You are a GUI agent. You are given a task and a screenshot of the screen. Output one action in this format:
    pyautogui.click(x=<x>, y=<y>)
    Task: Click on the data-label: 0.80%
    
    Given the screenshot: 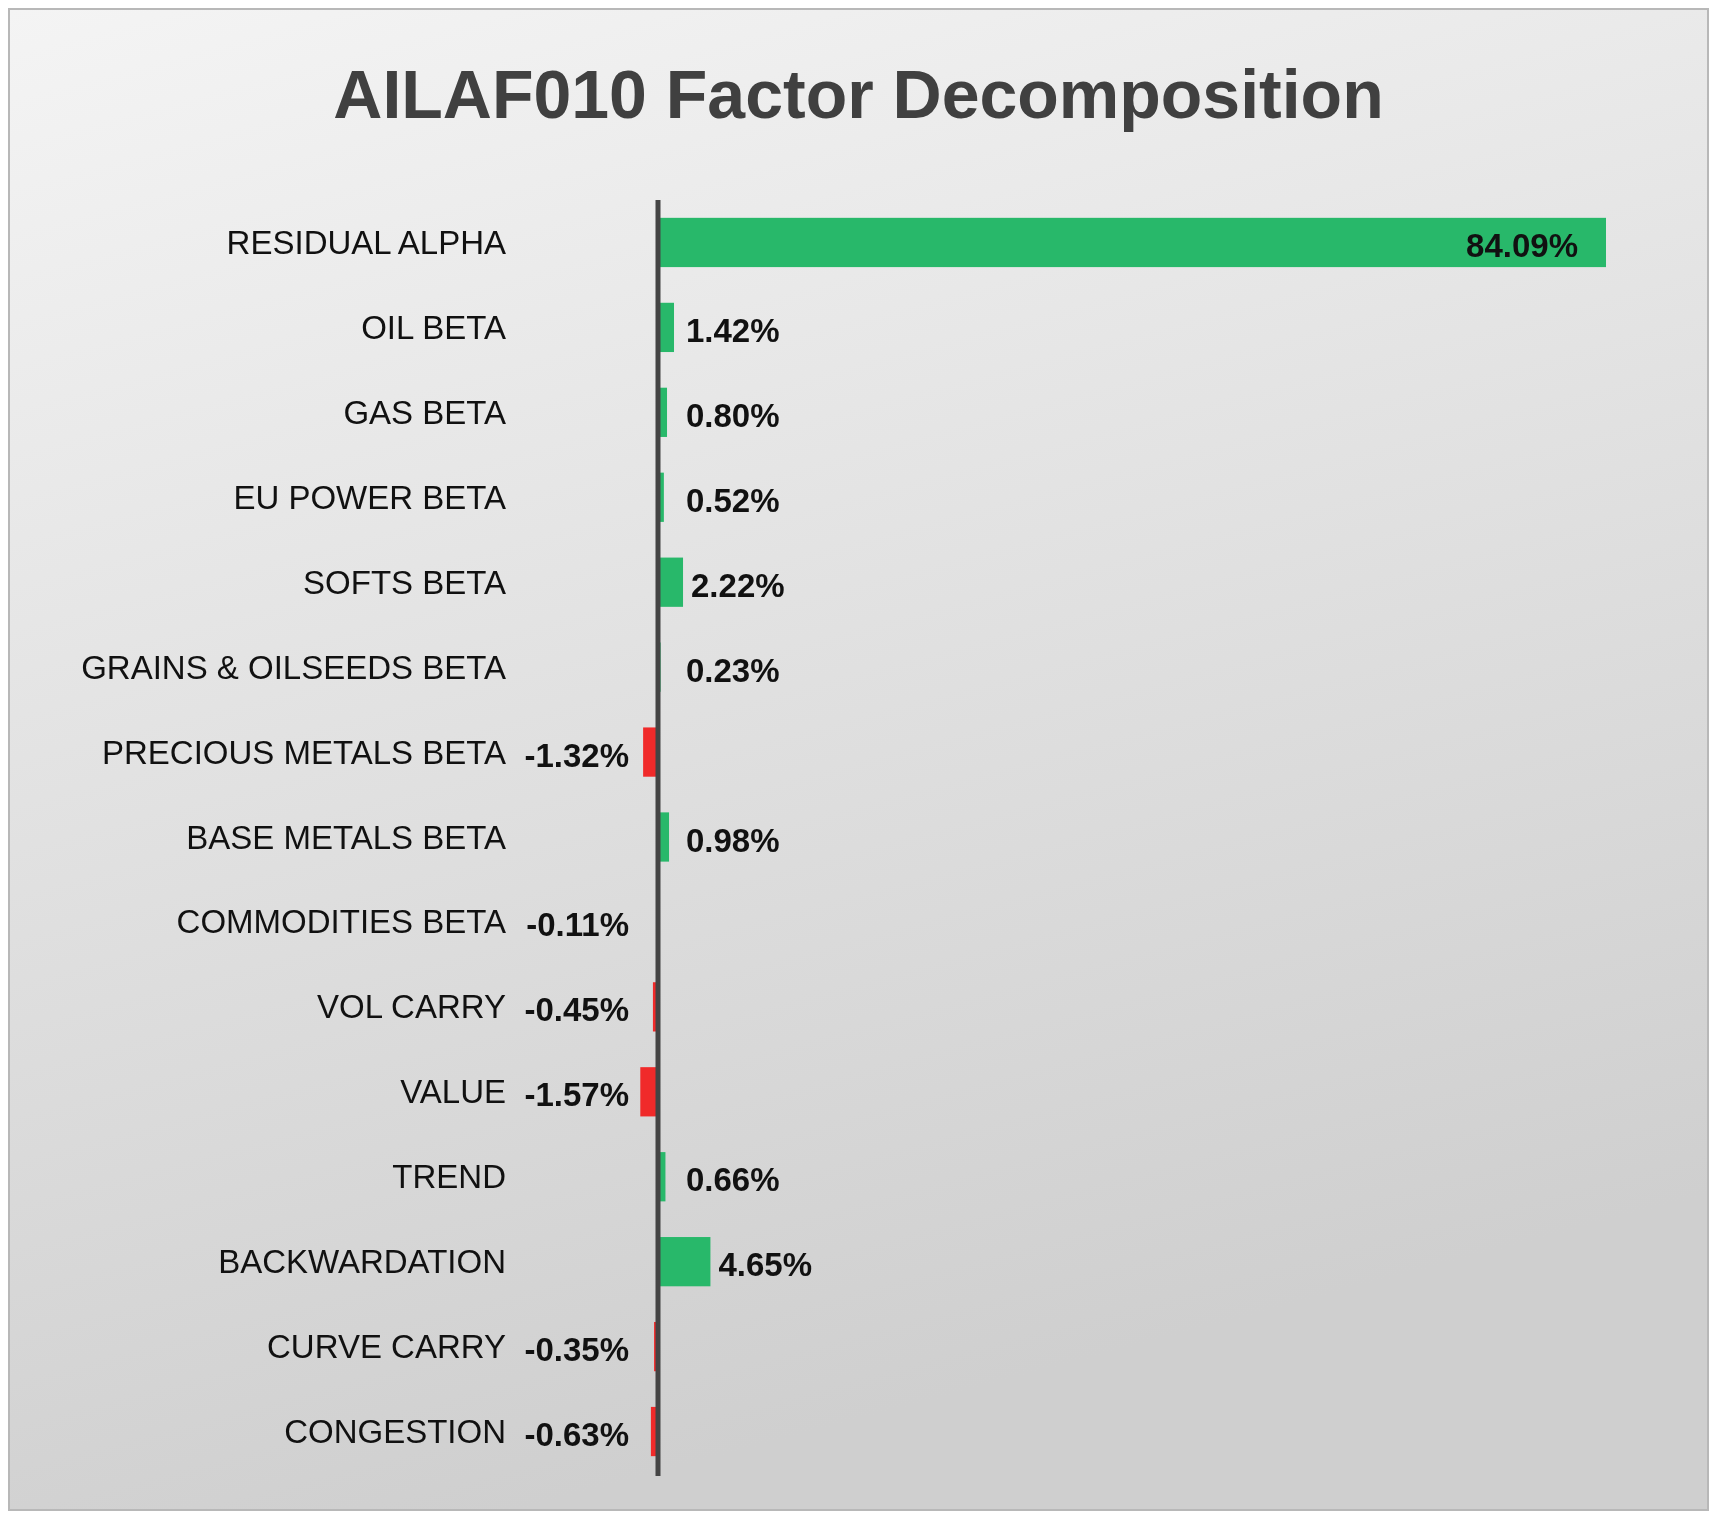 What is the action you would take?
    pyautogui.click(x=733, y=415)
    